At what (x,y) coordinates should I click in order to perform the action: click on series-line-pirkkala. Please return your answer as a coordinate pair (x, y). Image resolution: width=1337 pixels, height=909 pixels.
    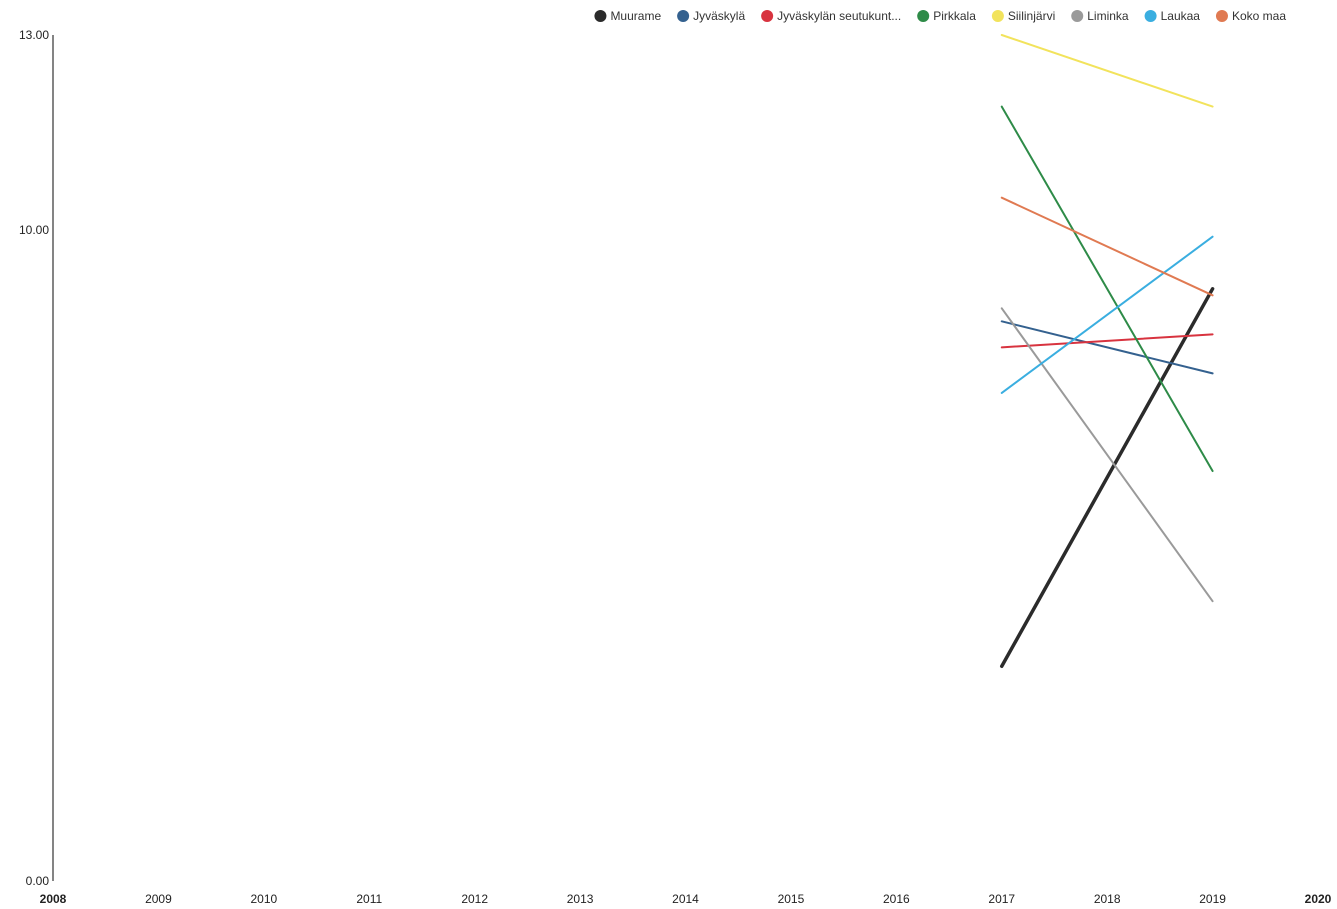
    Looking at the image, I should click on (1107, 289).